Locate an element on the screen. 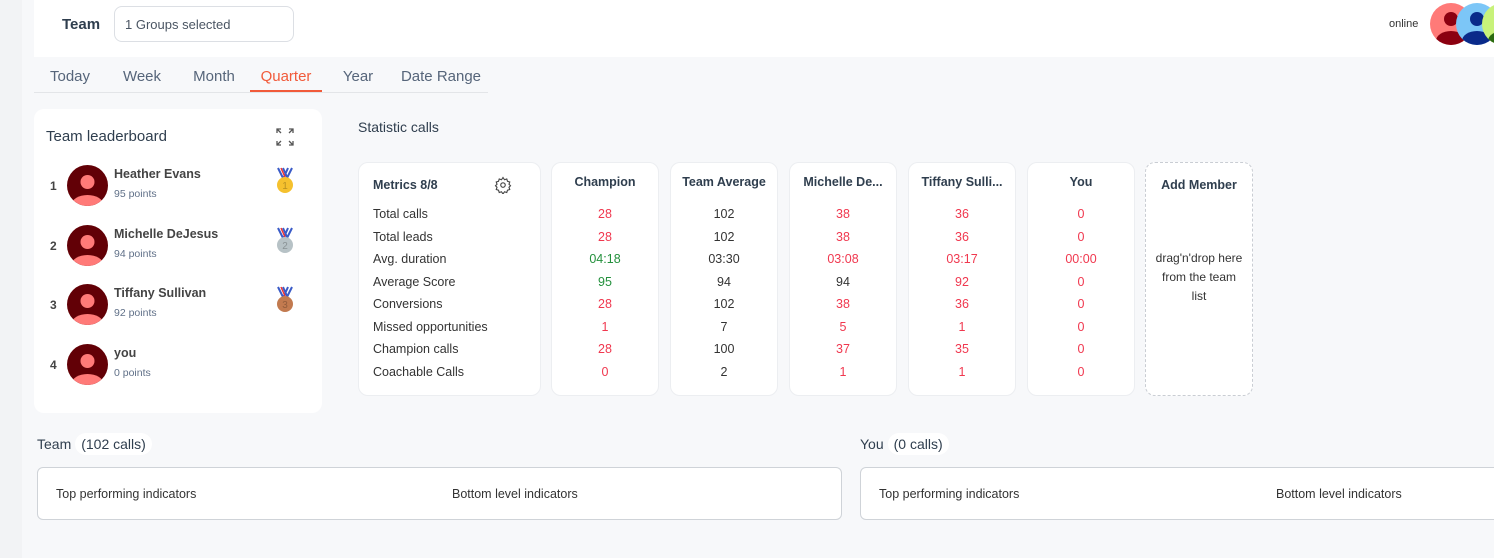 The width and height of the screenshot is (1494, 558). metric-label: Avg. duration is located at coordinates (410, 259).